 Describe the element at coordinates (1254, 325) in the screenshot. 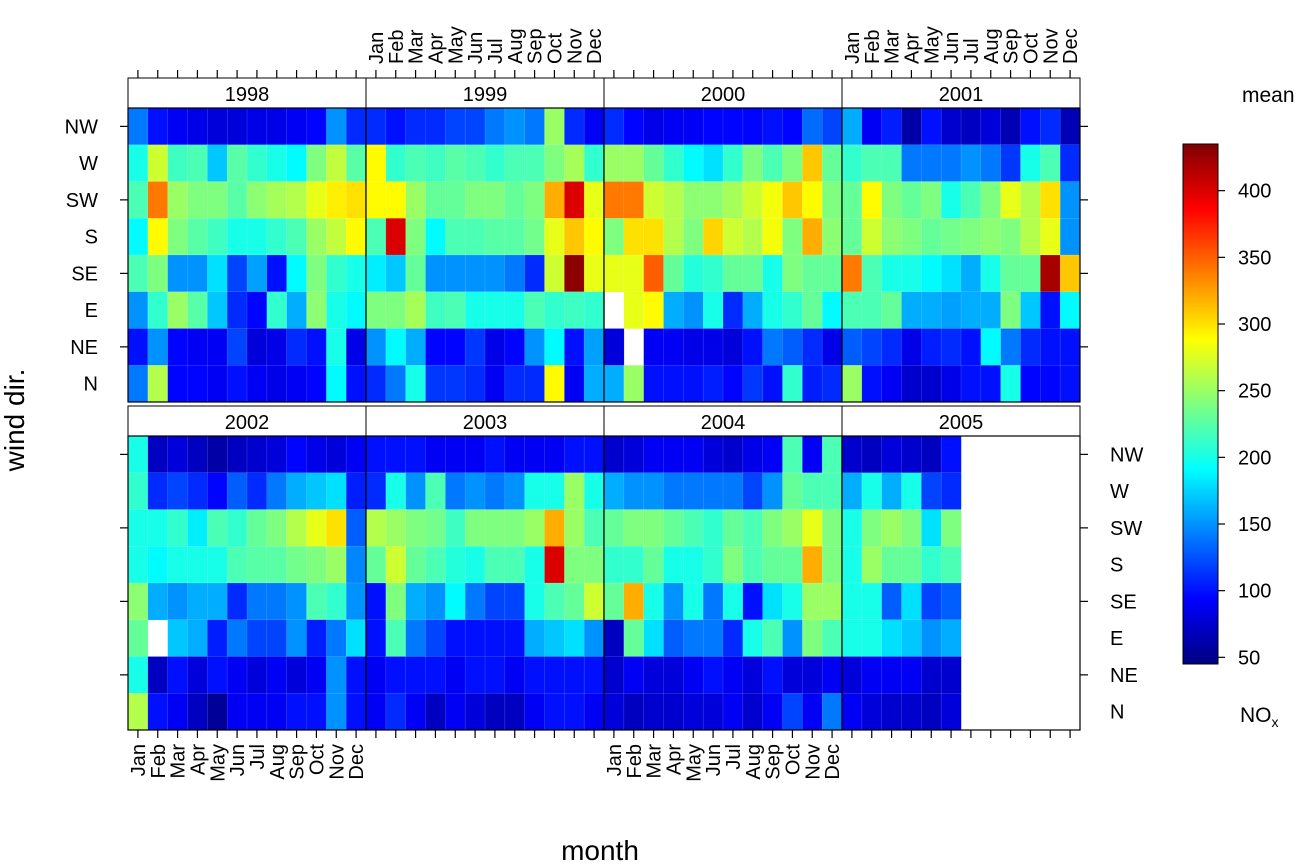

I see `legend-tick-label: 300` at that location.